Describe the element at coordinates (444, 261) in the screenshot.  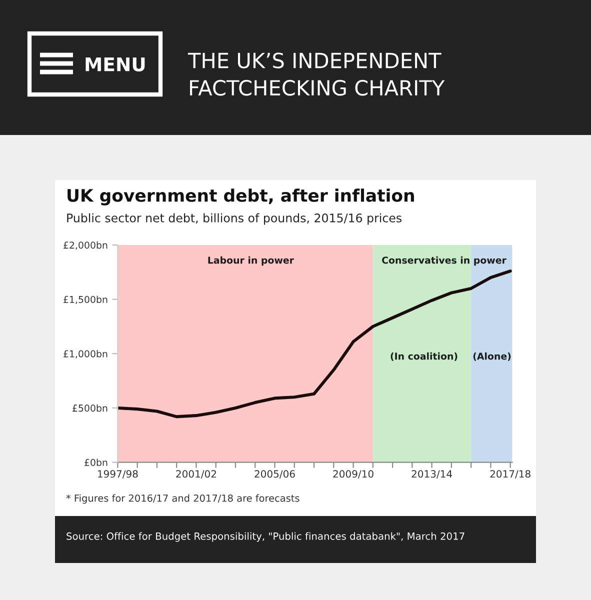
I see `annotation: Conservatives in power` at that location.